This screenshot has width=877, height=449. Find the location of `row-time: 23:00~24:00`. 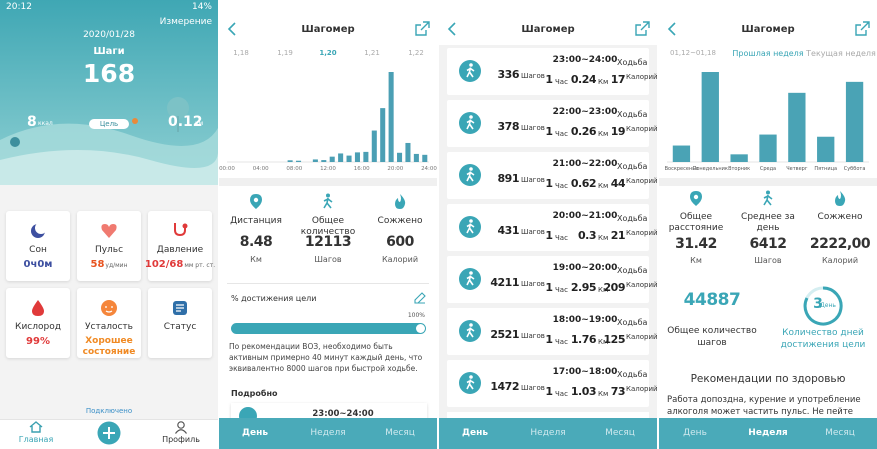

row-time: 23:00~24:00 is located at coordinates (585, 60).